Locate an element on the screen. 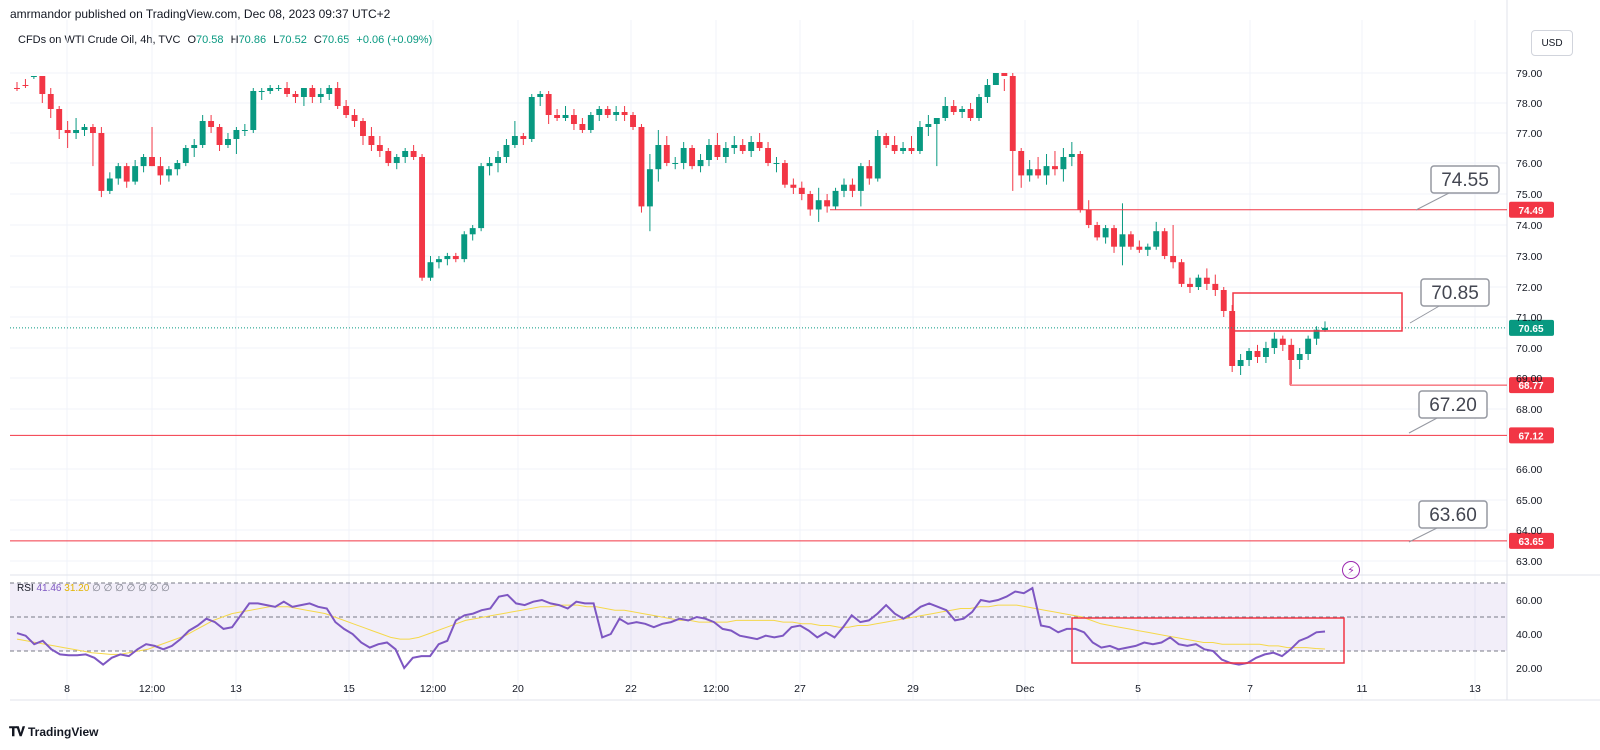  low-label: L is located at coordinates (276, 40).